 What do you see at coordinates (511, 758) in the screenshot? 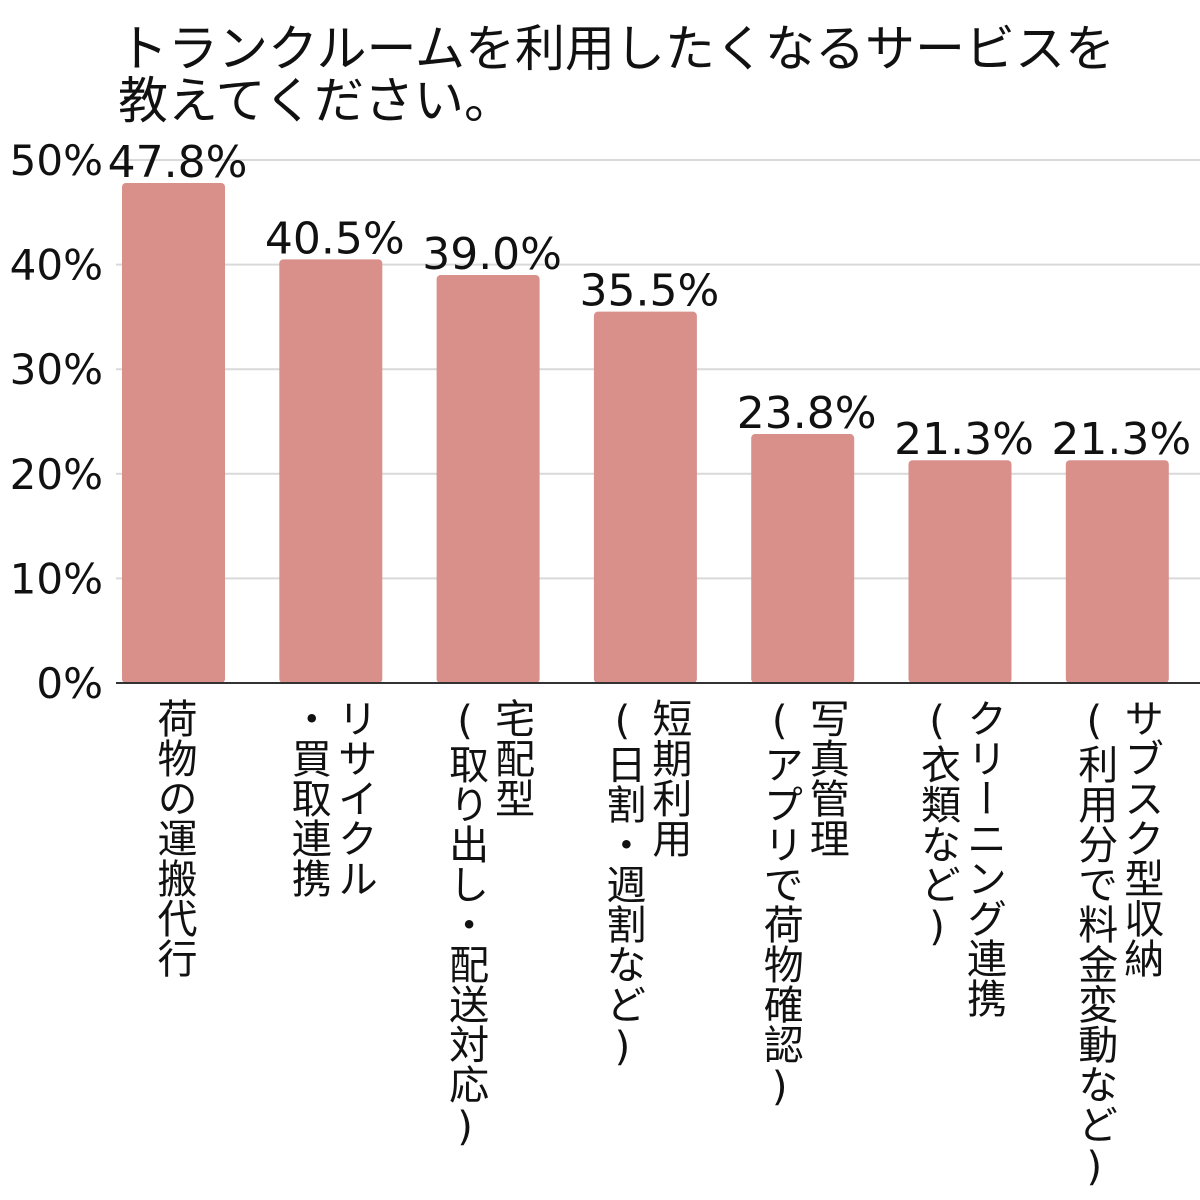
I see `category-label: 宅配型` at bounding box center [511, 758].